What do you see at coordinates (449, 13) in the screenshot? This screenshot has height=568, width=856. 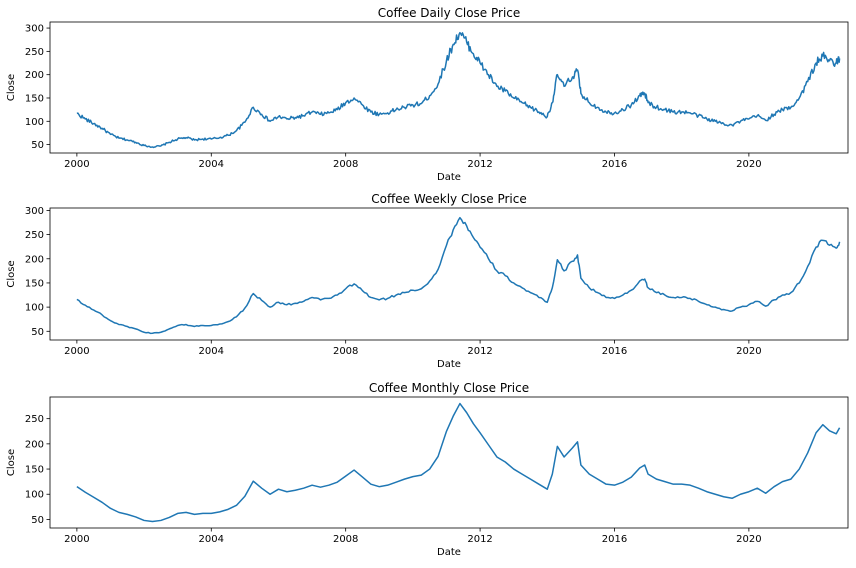 I see `chart-title: Coffee Daily Close Price` at bounding box center [449, 13].